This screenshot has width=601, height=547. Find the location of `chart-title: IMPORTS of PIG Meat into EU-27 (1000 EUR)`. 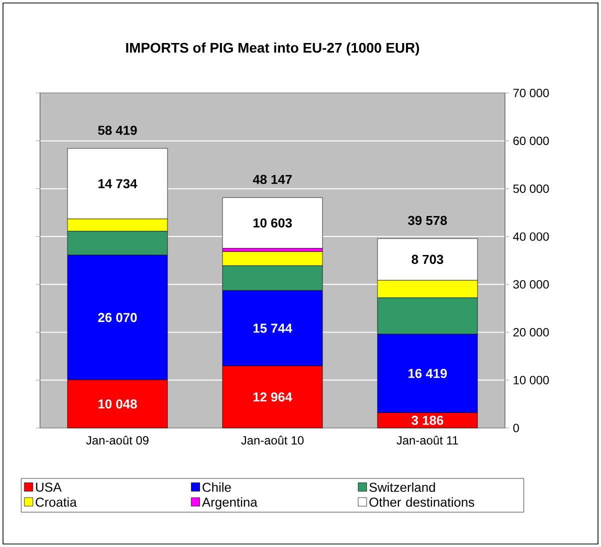

chart-title: IMPORTS of PIG Meat into EU-27 (1000 EUR) is located at coordinates (273, 49).